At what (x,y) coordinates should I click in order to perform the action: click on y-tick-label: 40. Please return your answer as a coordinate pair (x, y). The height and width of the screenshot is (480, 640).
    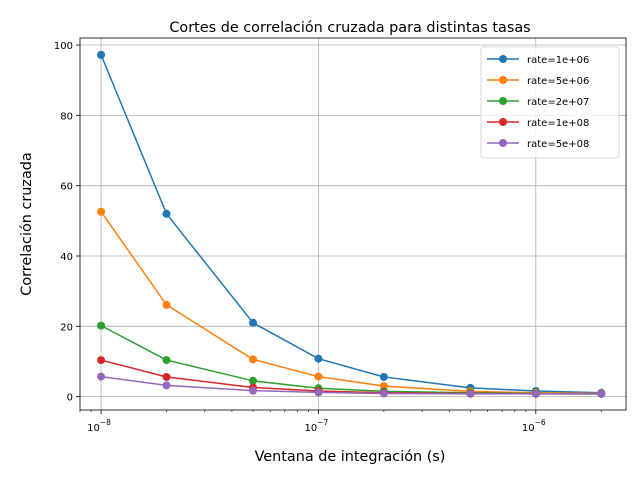
    Looking at the image, I should click on (66, 257).